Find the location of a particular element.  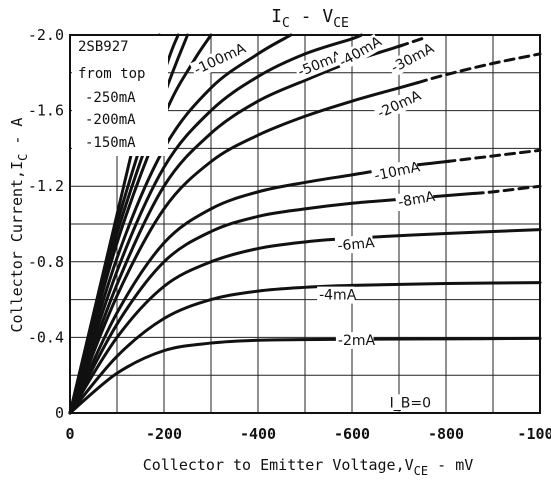

x-axis-label-main: Collector to Emitter Voltage,V is located at coordinates (278, 465).